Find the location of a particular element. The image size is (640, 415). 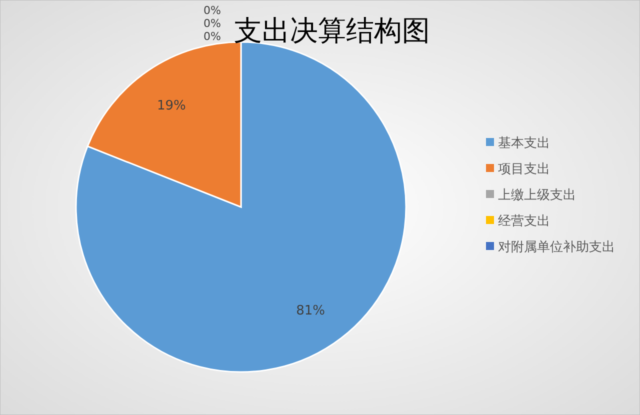

legend-label: 经营支出 is located at coordinates (524, 221).